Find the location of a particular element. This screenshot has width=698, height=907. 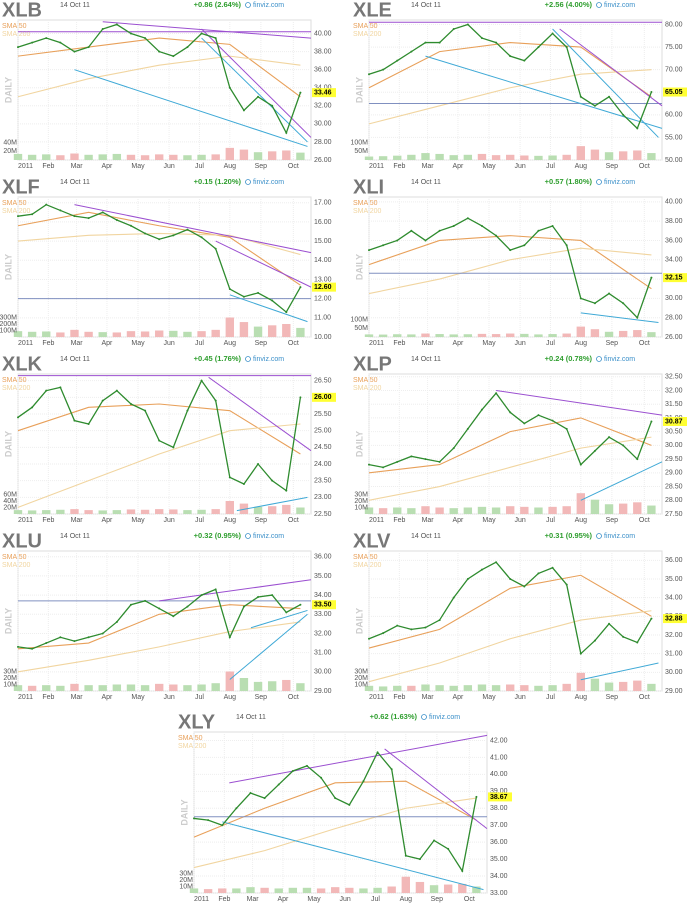

x-tick-label: Sep is located at coordinates (437, 899).